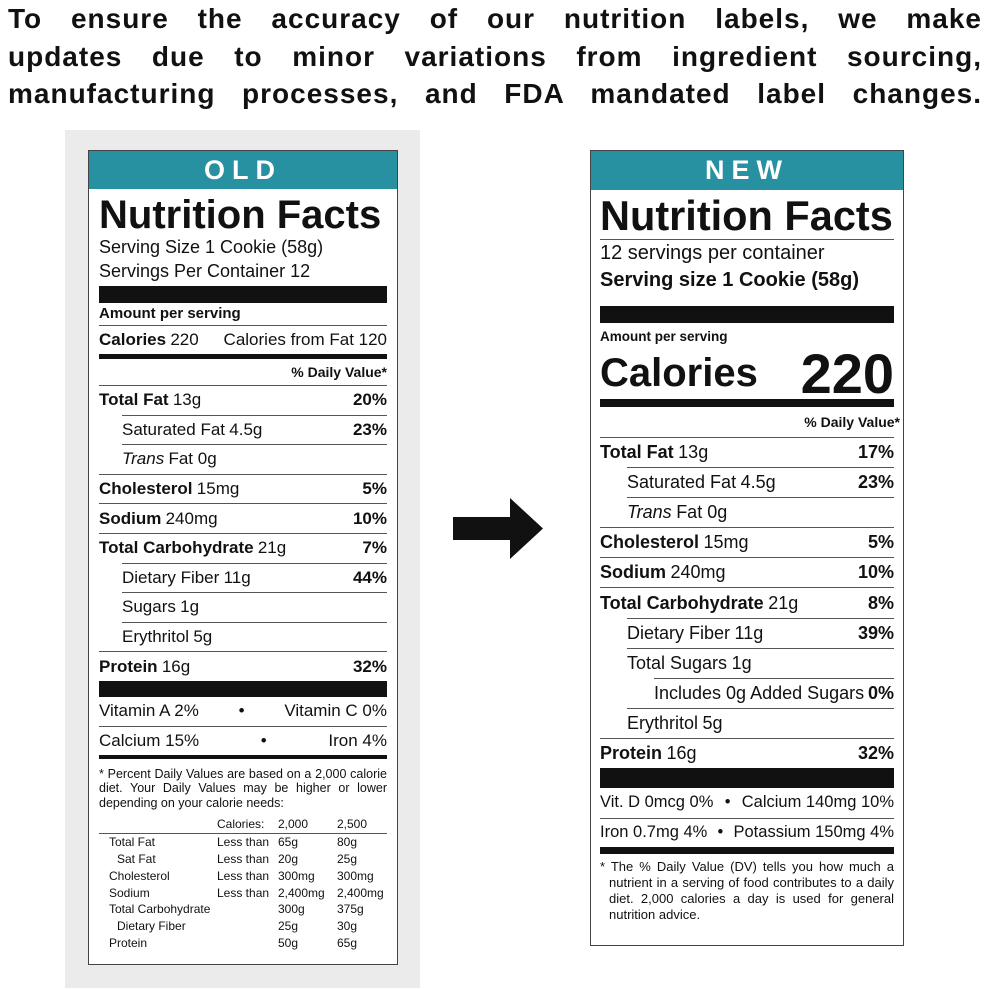  What do you see at coordinates (243, 740) in the screenshot?
I see `vitamin-row: Calcium 15% Iron 4%` at bounding box center [243, 740].